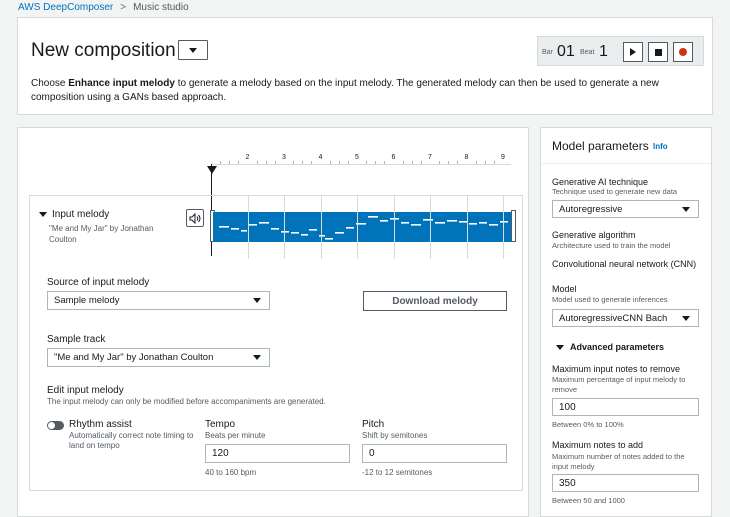  Describe the element at coordinates (660, 146) in the screenshot. I see `info-link: Info` at that location.